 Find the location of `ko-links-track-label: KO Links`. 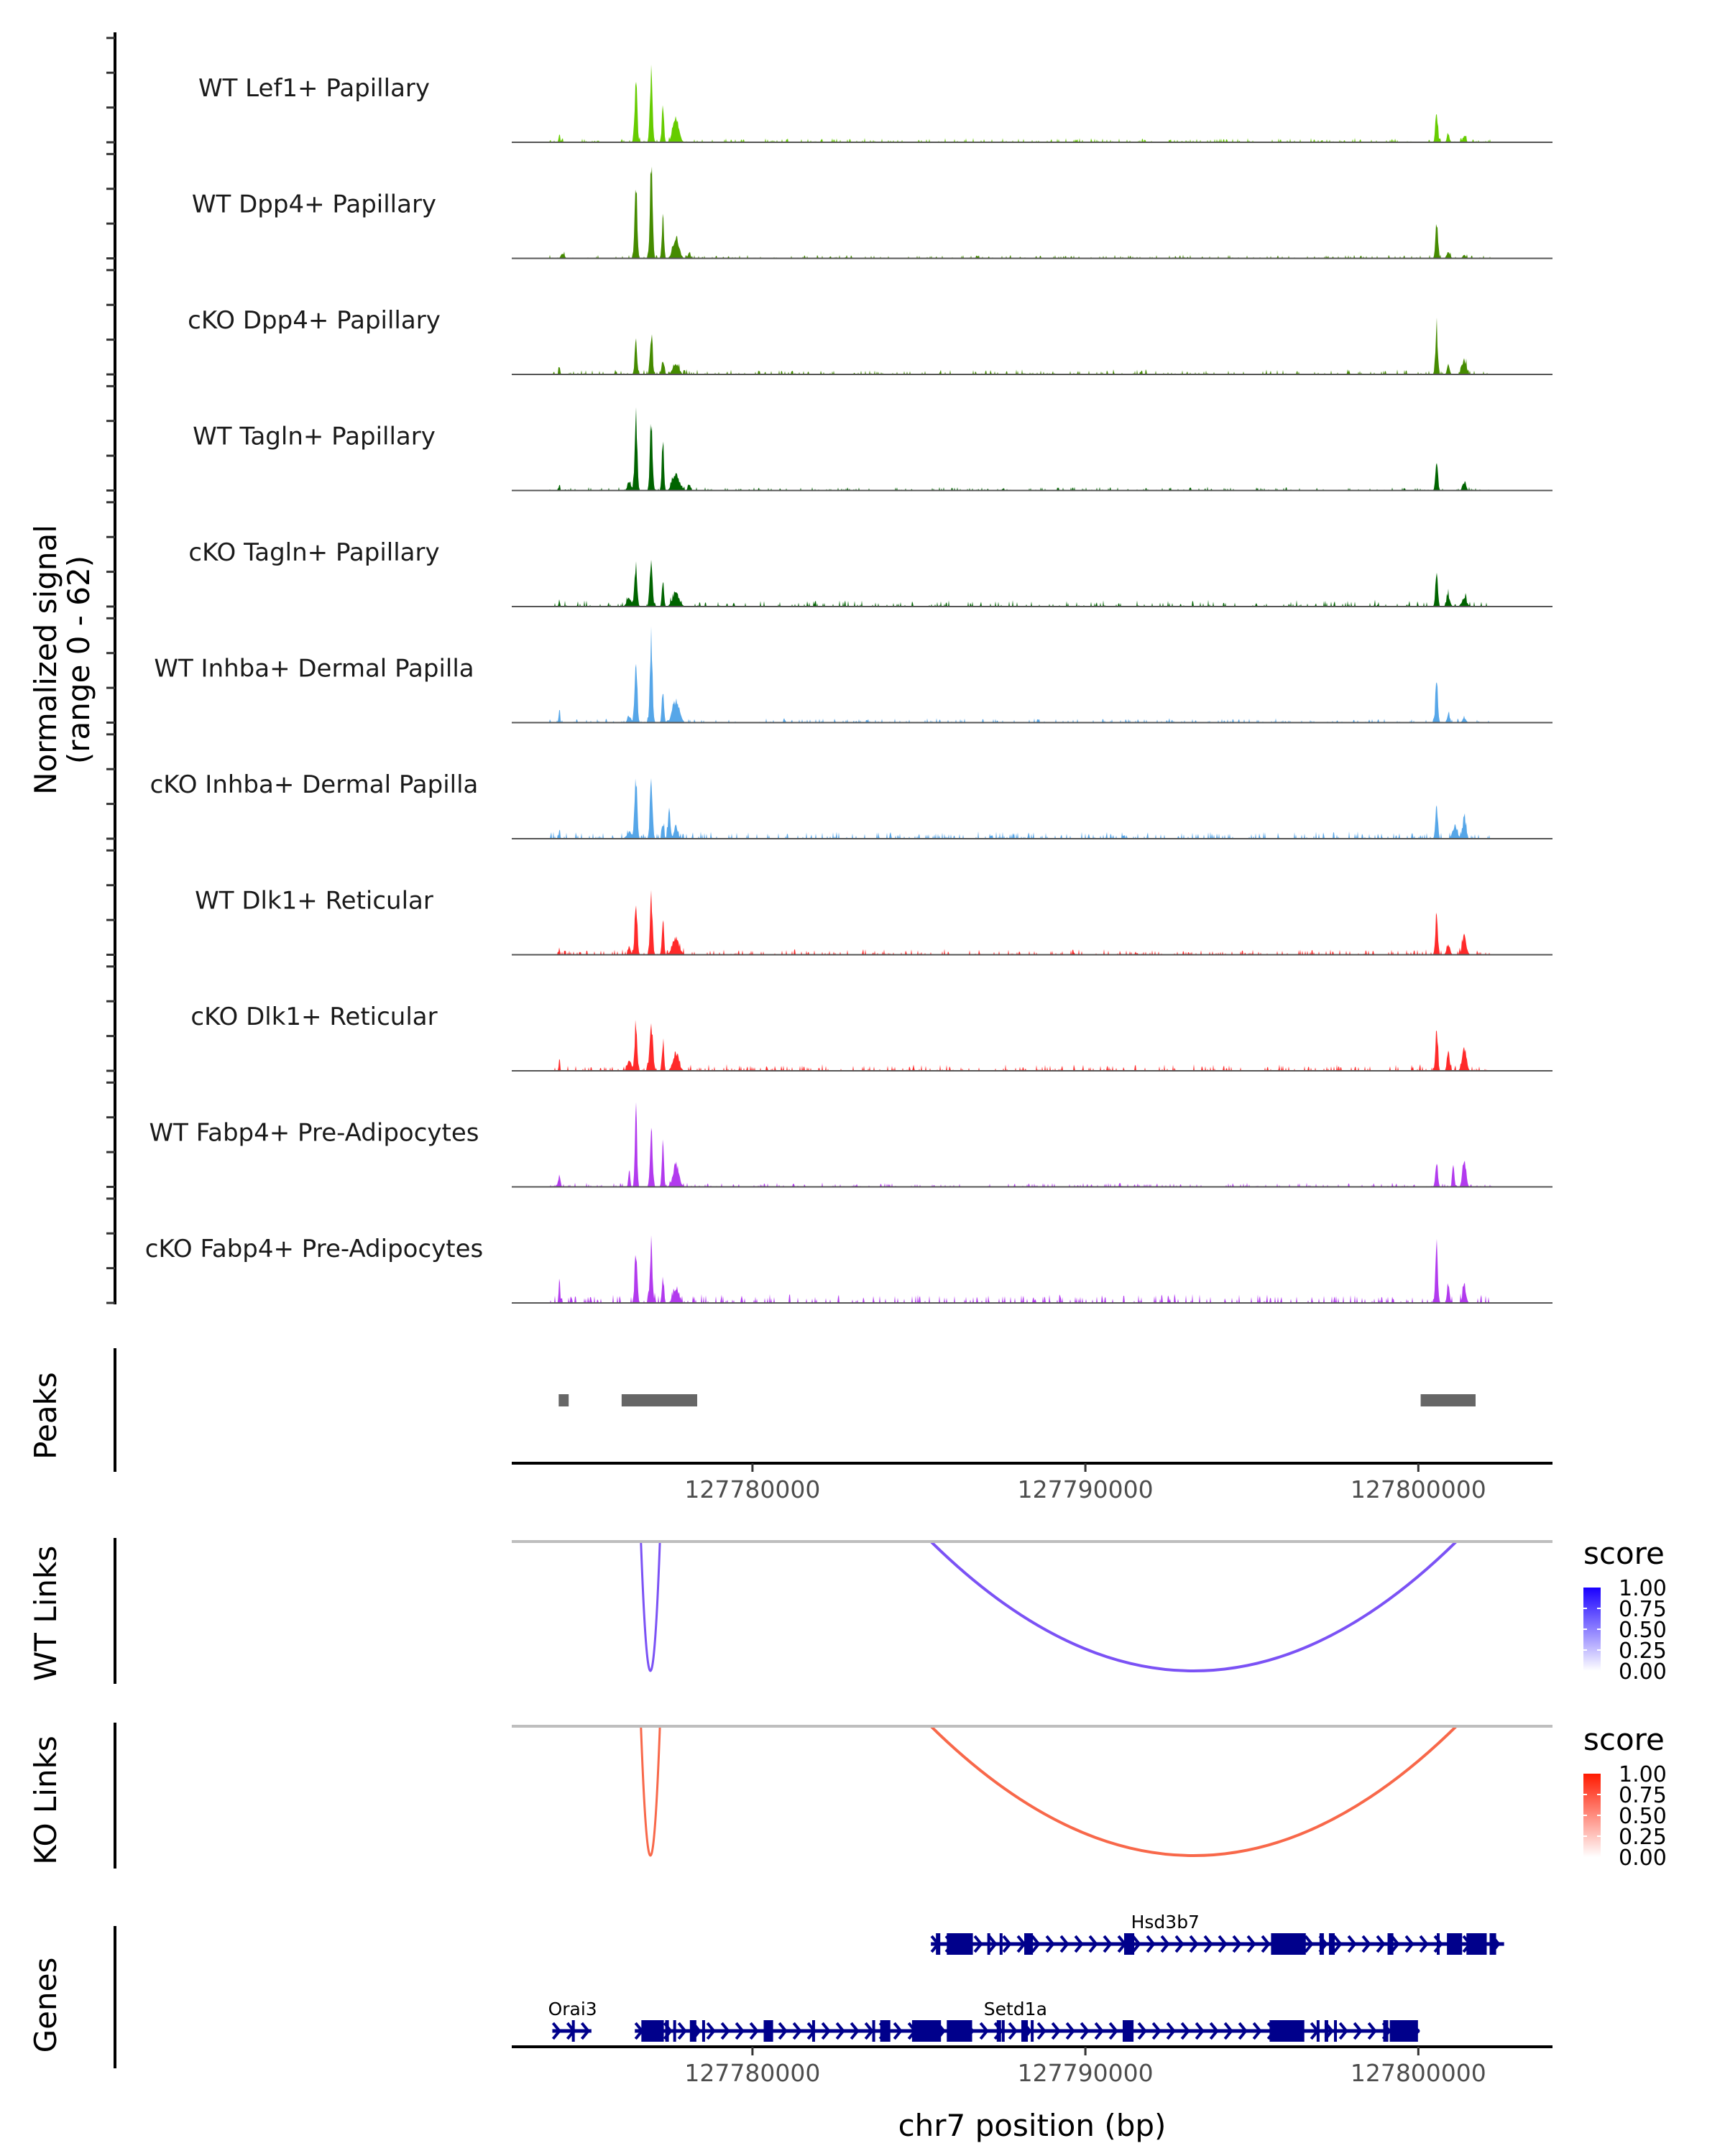

ko-links-track-label: KO Links is located at coordinates (45, 1800).